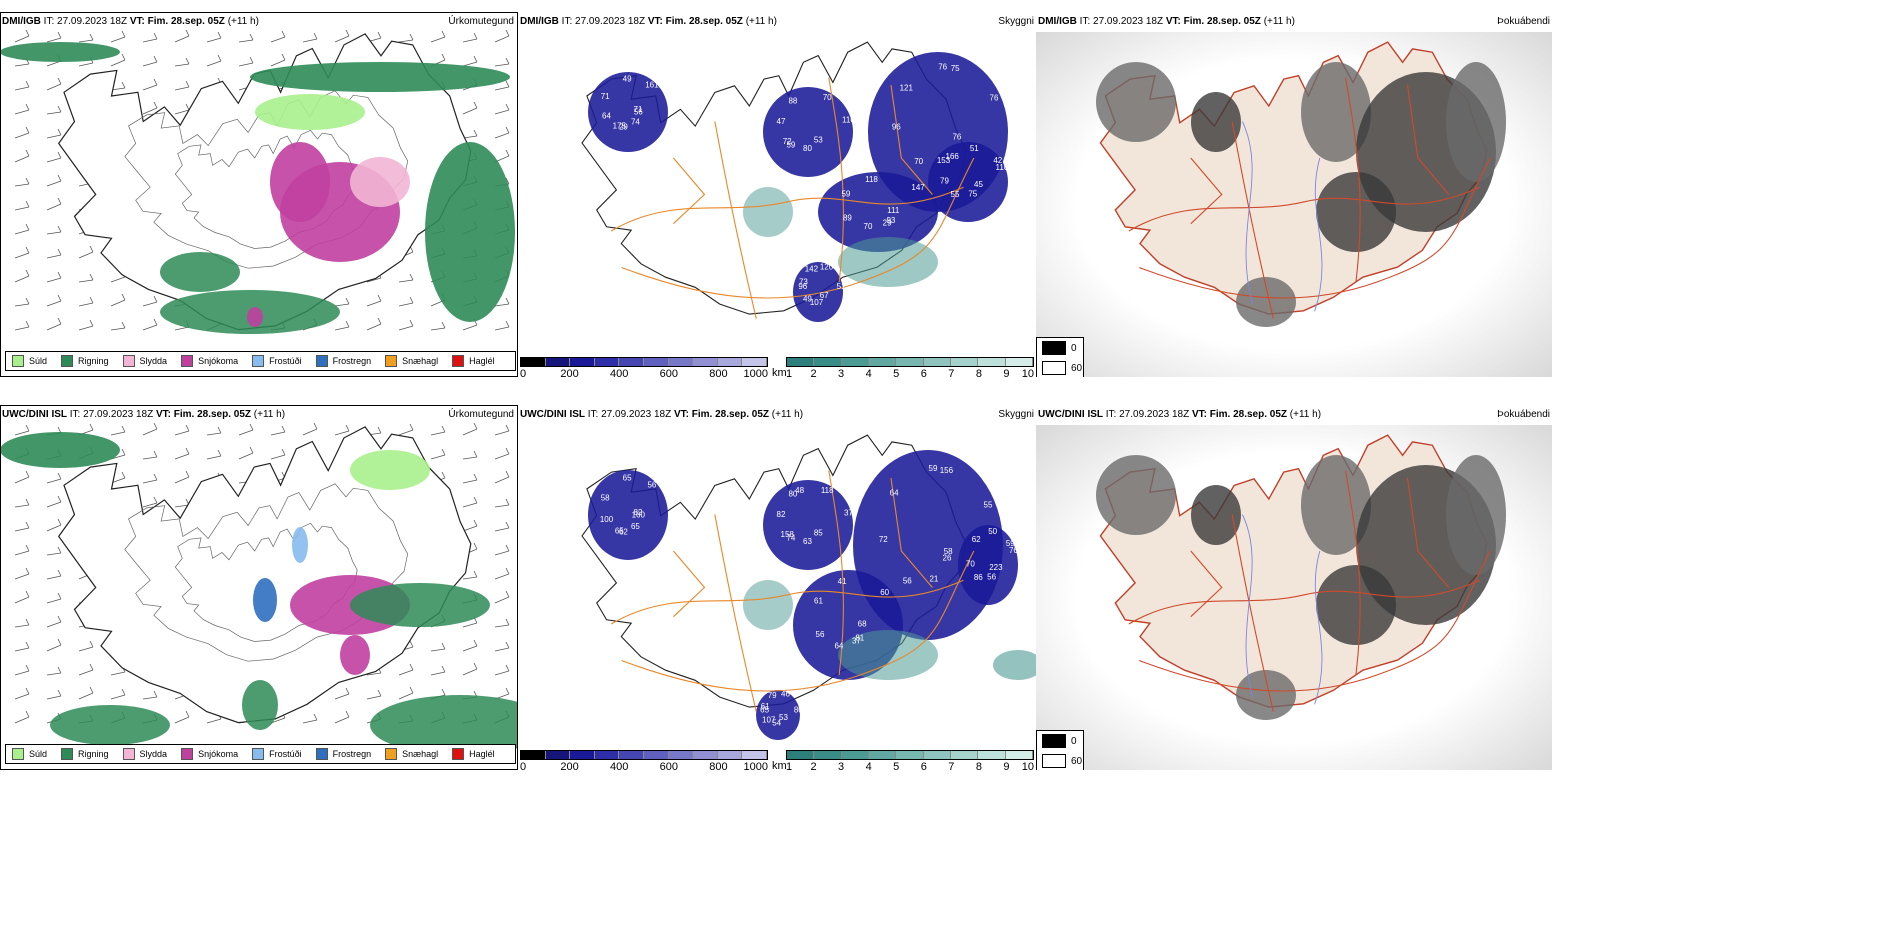 The width and height of the screenshot is (1900, 950). I want to click on river-line, so click(1318, 234).